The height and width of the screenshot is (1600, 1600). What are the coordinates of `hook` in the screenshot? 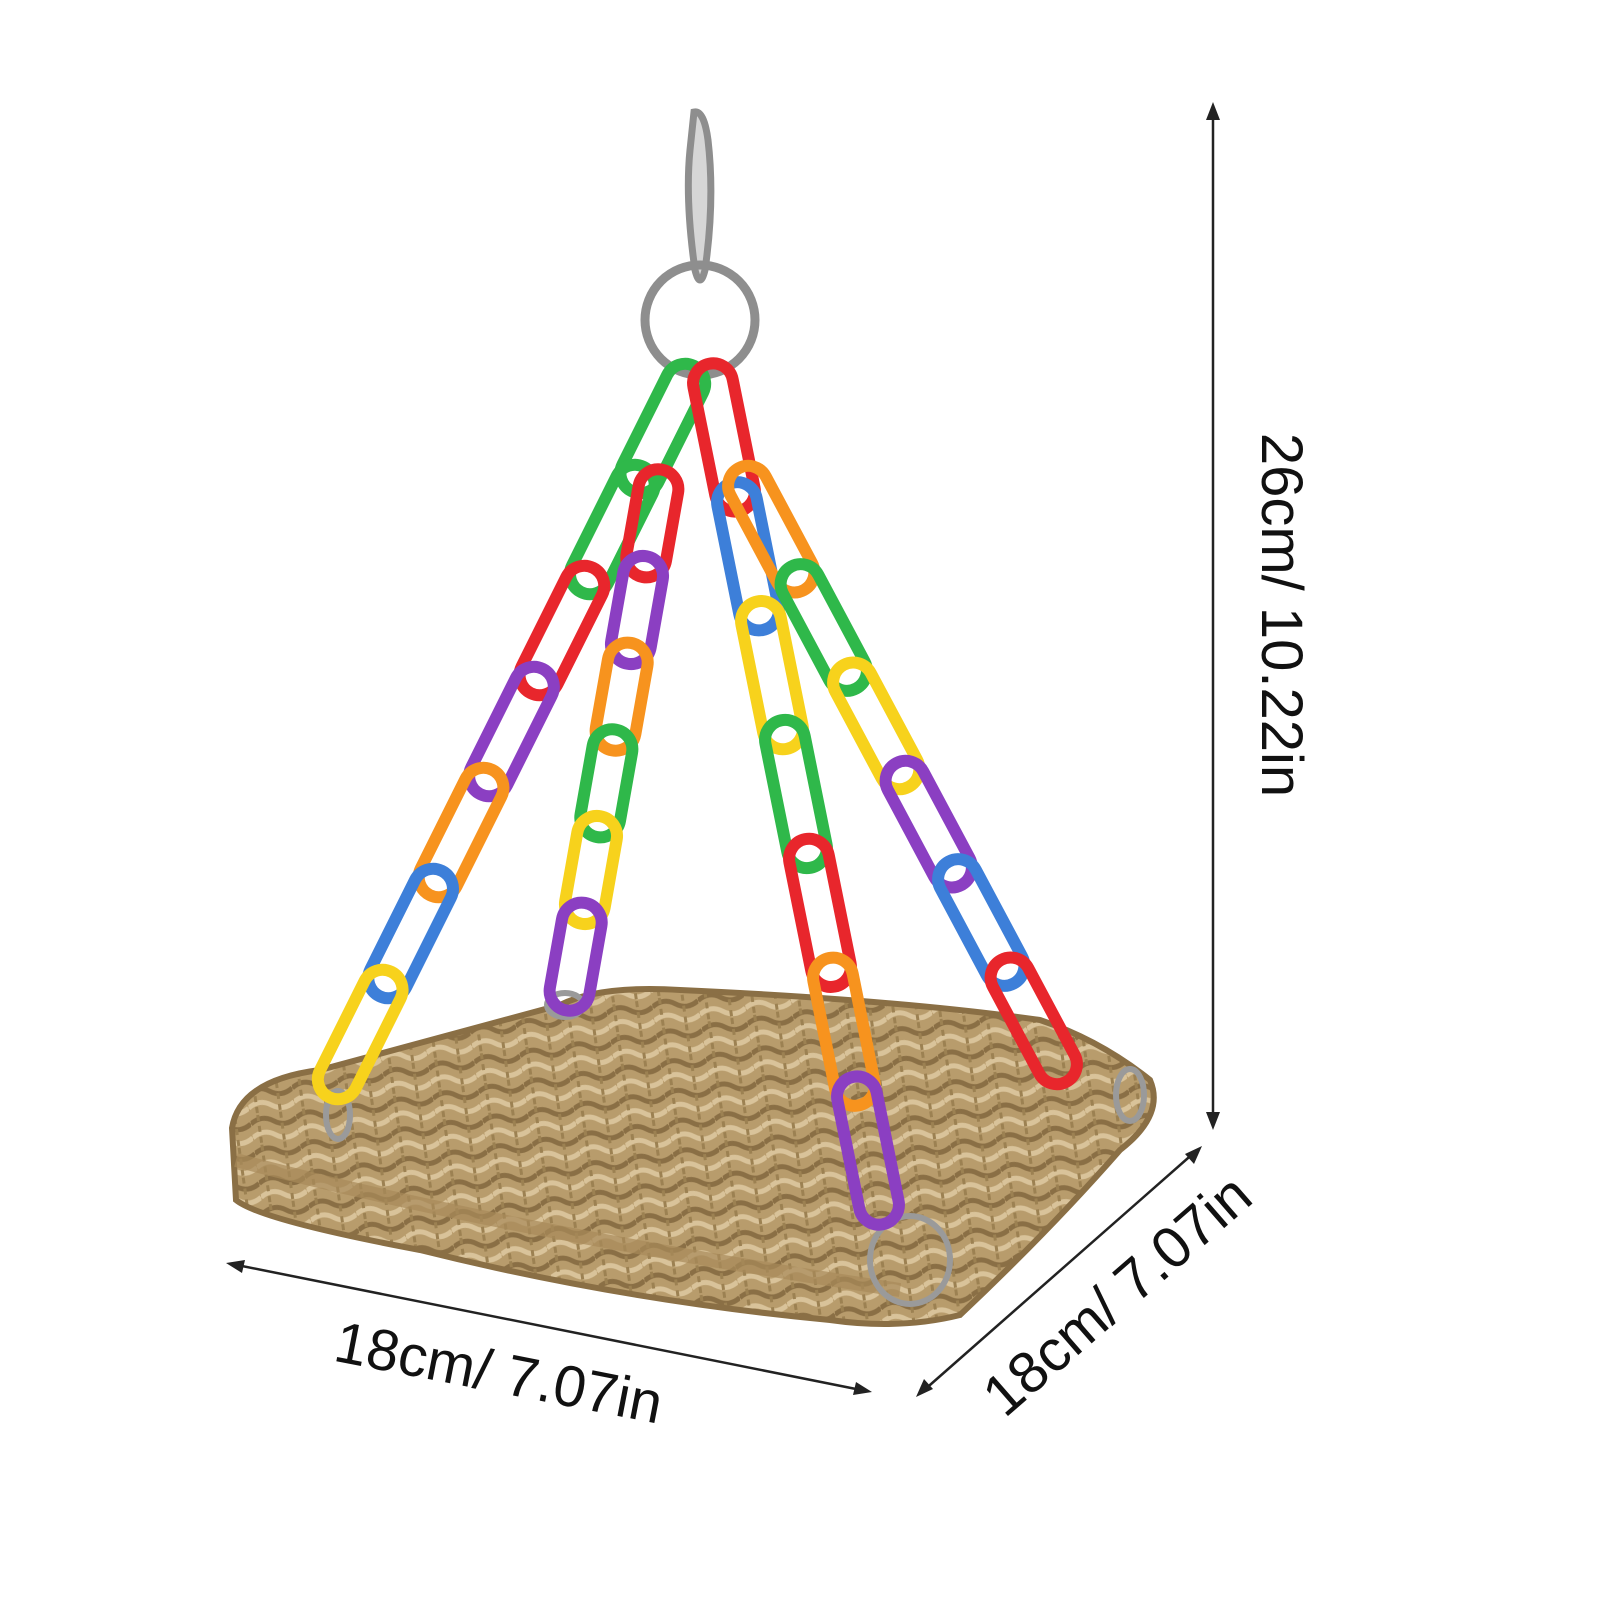 It's located at (700, 244).